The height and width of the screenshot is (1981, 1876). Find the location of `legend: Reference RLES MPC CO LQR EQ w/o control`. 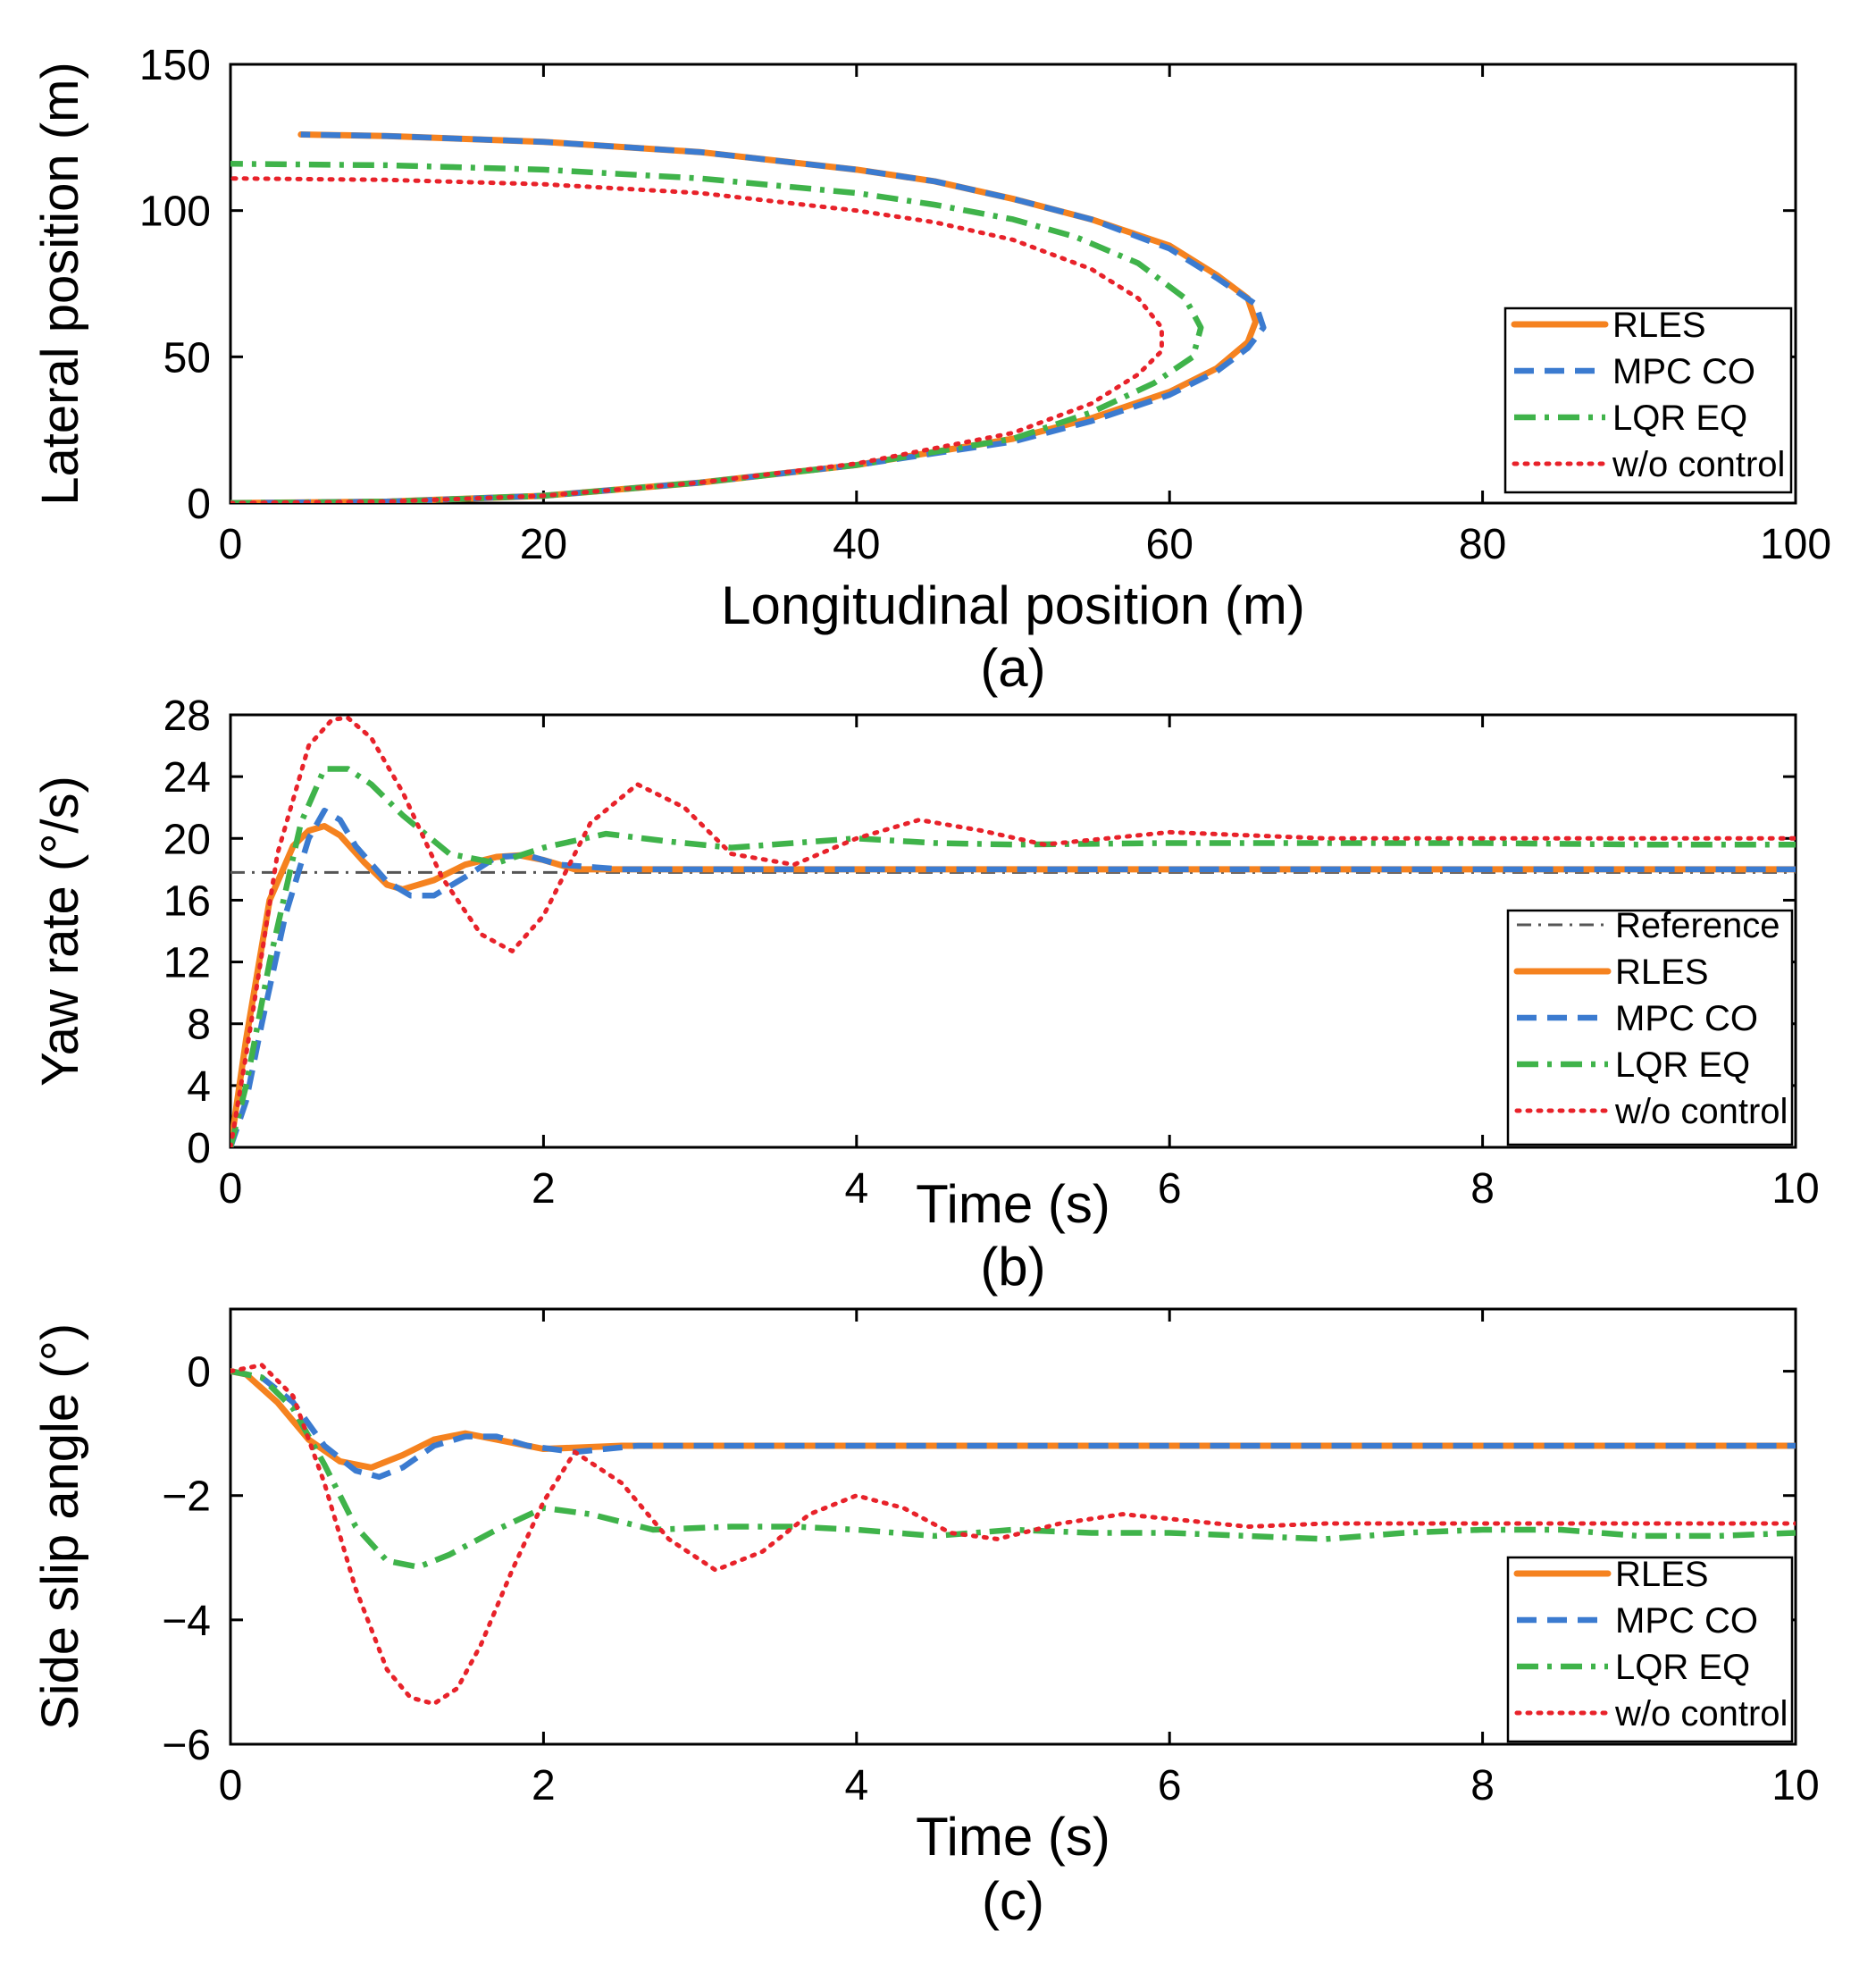

legend: Reference RLES MPC CO LQR EQ w/o control is located at coordinates (1650, 1026).